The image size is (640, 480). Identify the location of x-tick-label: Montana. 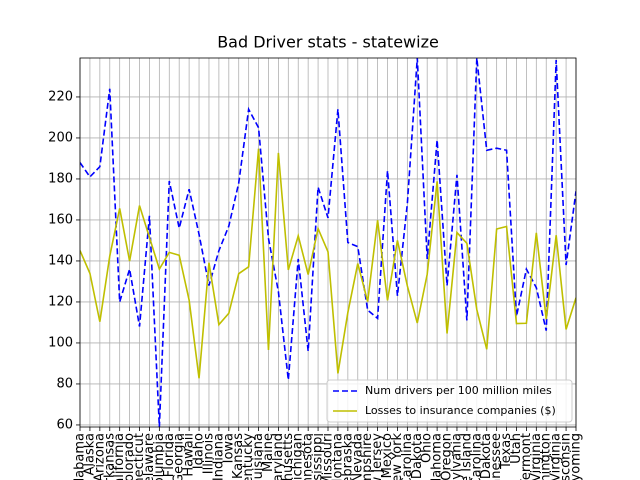
(337, 456).